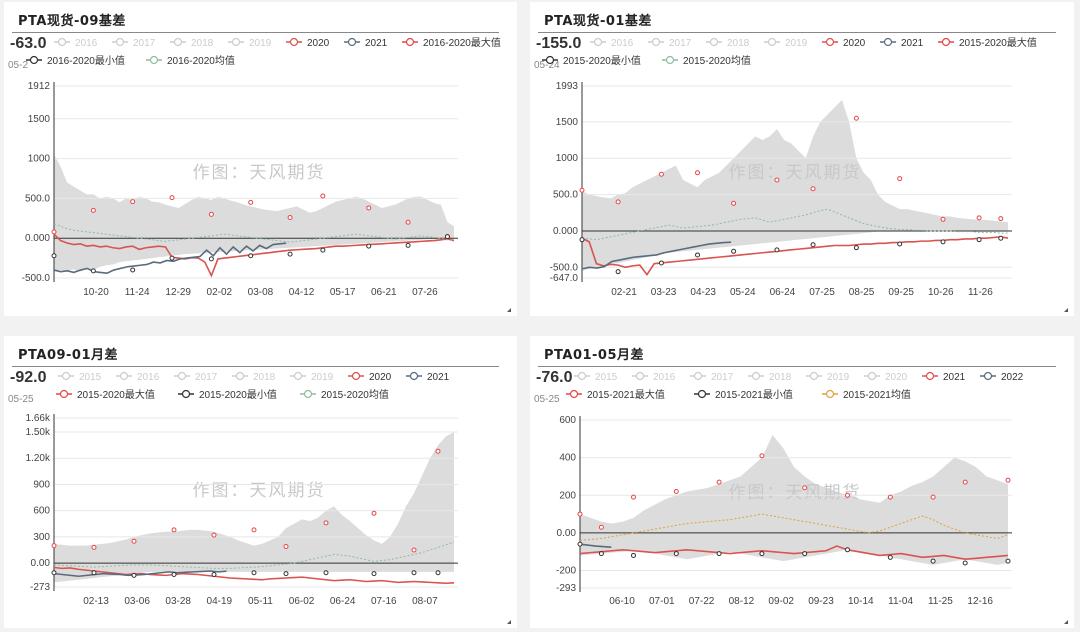 This screenshot has height=632, width=1080. Describe the element at coordinates (18, 65) in the screenshot. I see `current-date: 05-2` at that location.